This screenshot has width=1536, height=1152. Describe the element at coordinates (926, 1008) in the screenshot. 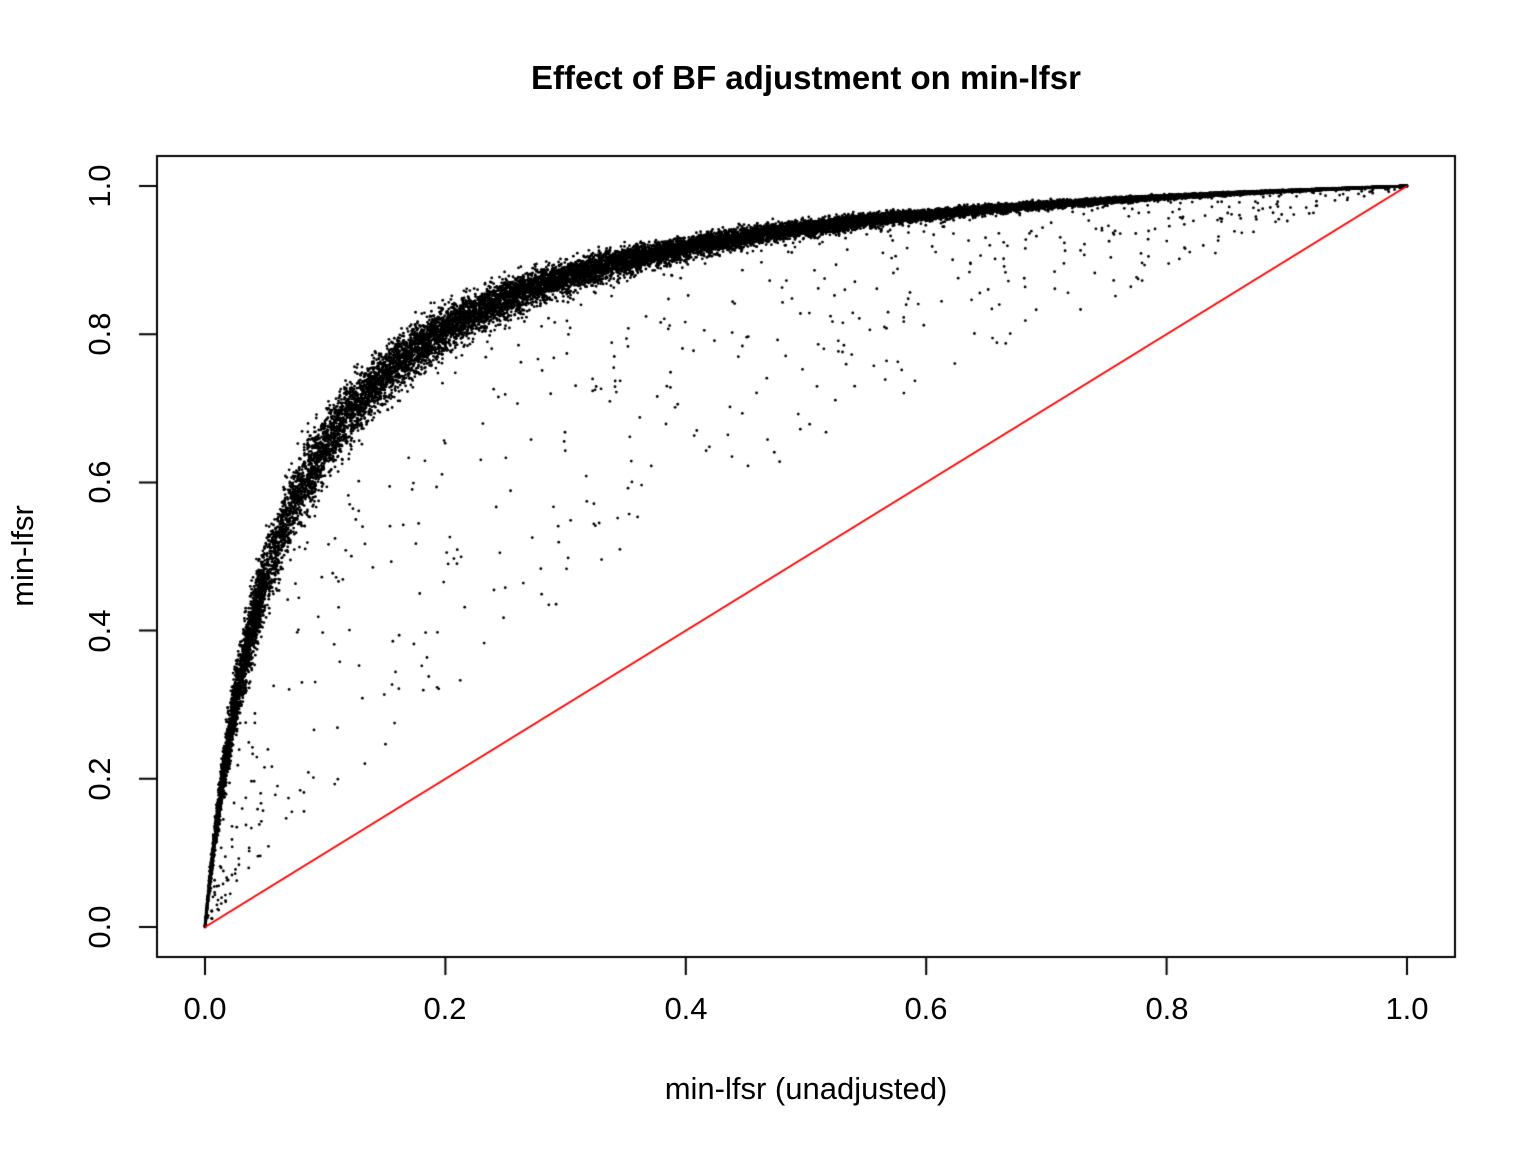

I see `x-tick-label-3: 0.6` at that location.